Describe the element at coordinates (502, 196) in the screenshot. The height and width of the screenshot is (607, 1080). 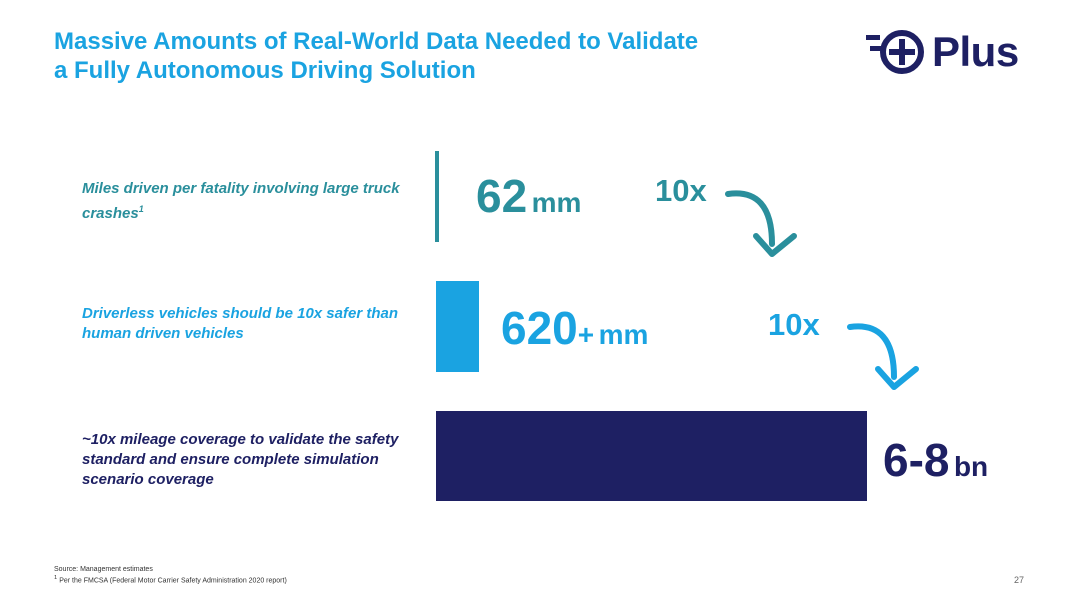
I see `value-fatality-number: 62` at that location.